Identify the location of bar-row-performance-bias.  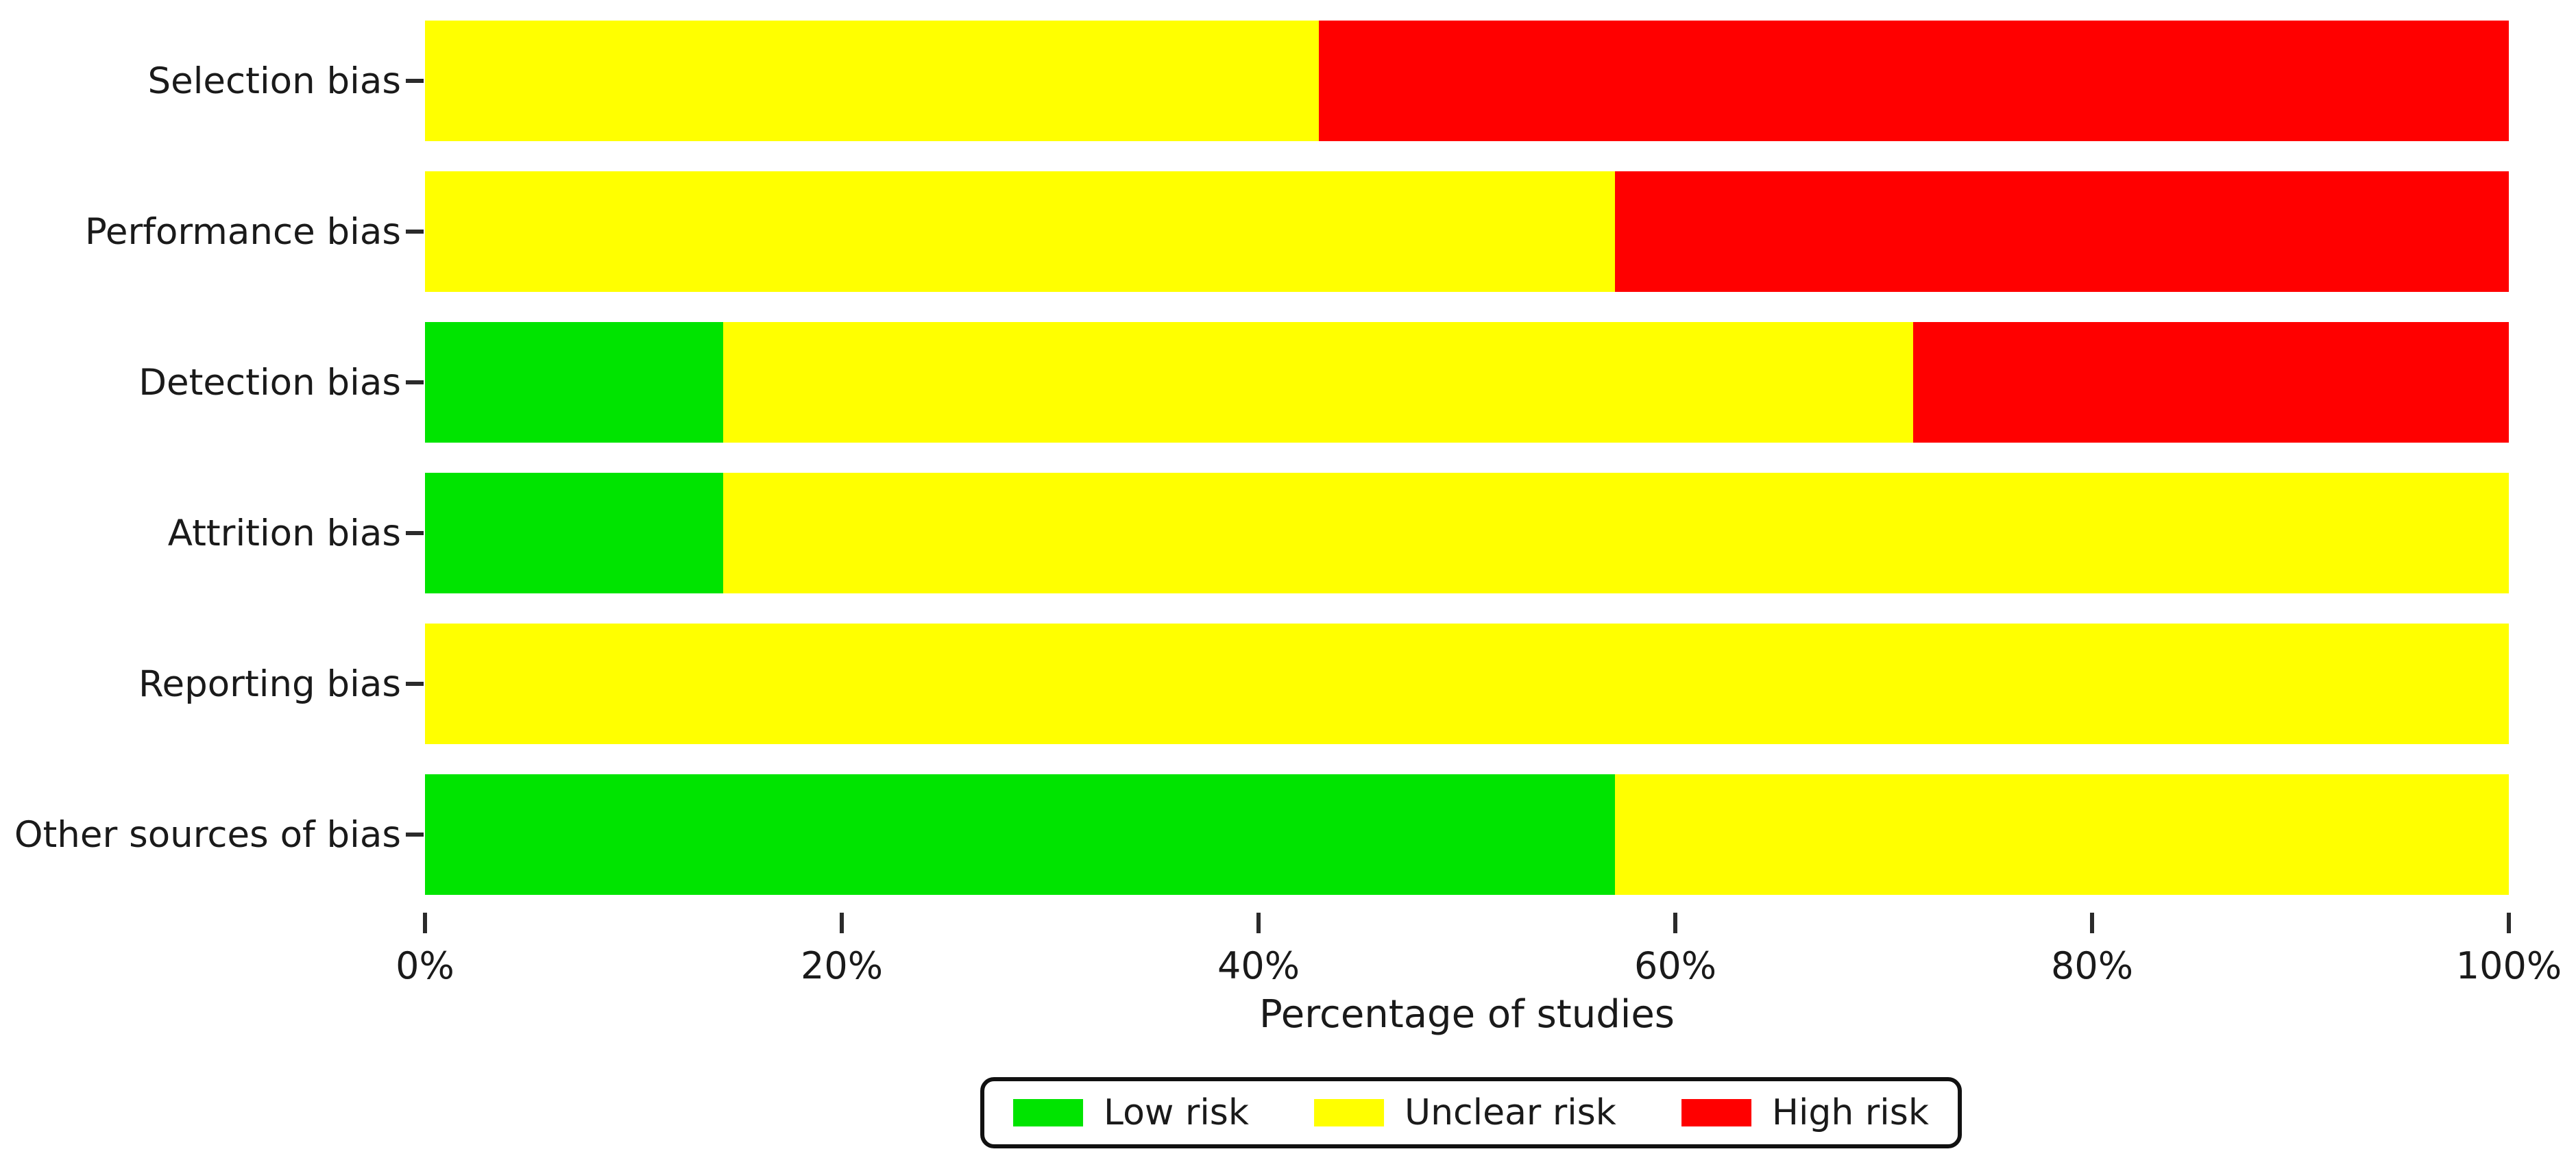
(1467, 231).